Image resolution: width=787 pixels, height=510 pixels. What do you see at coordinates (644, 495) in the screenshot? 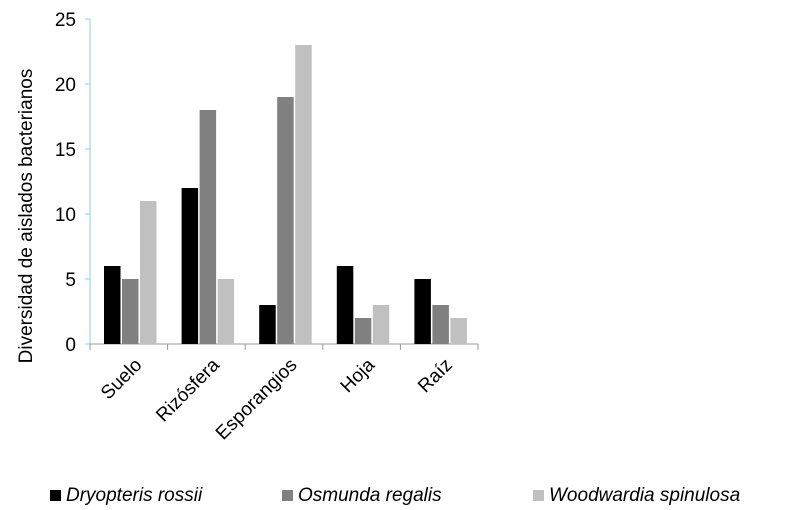
I see `legend-label: Woodwardia spinulosa` at bounding box center [644, 495].